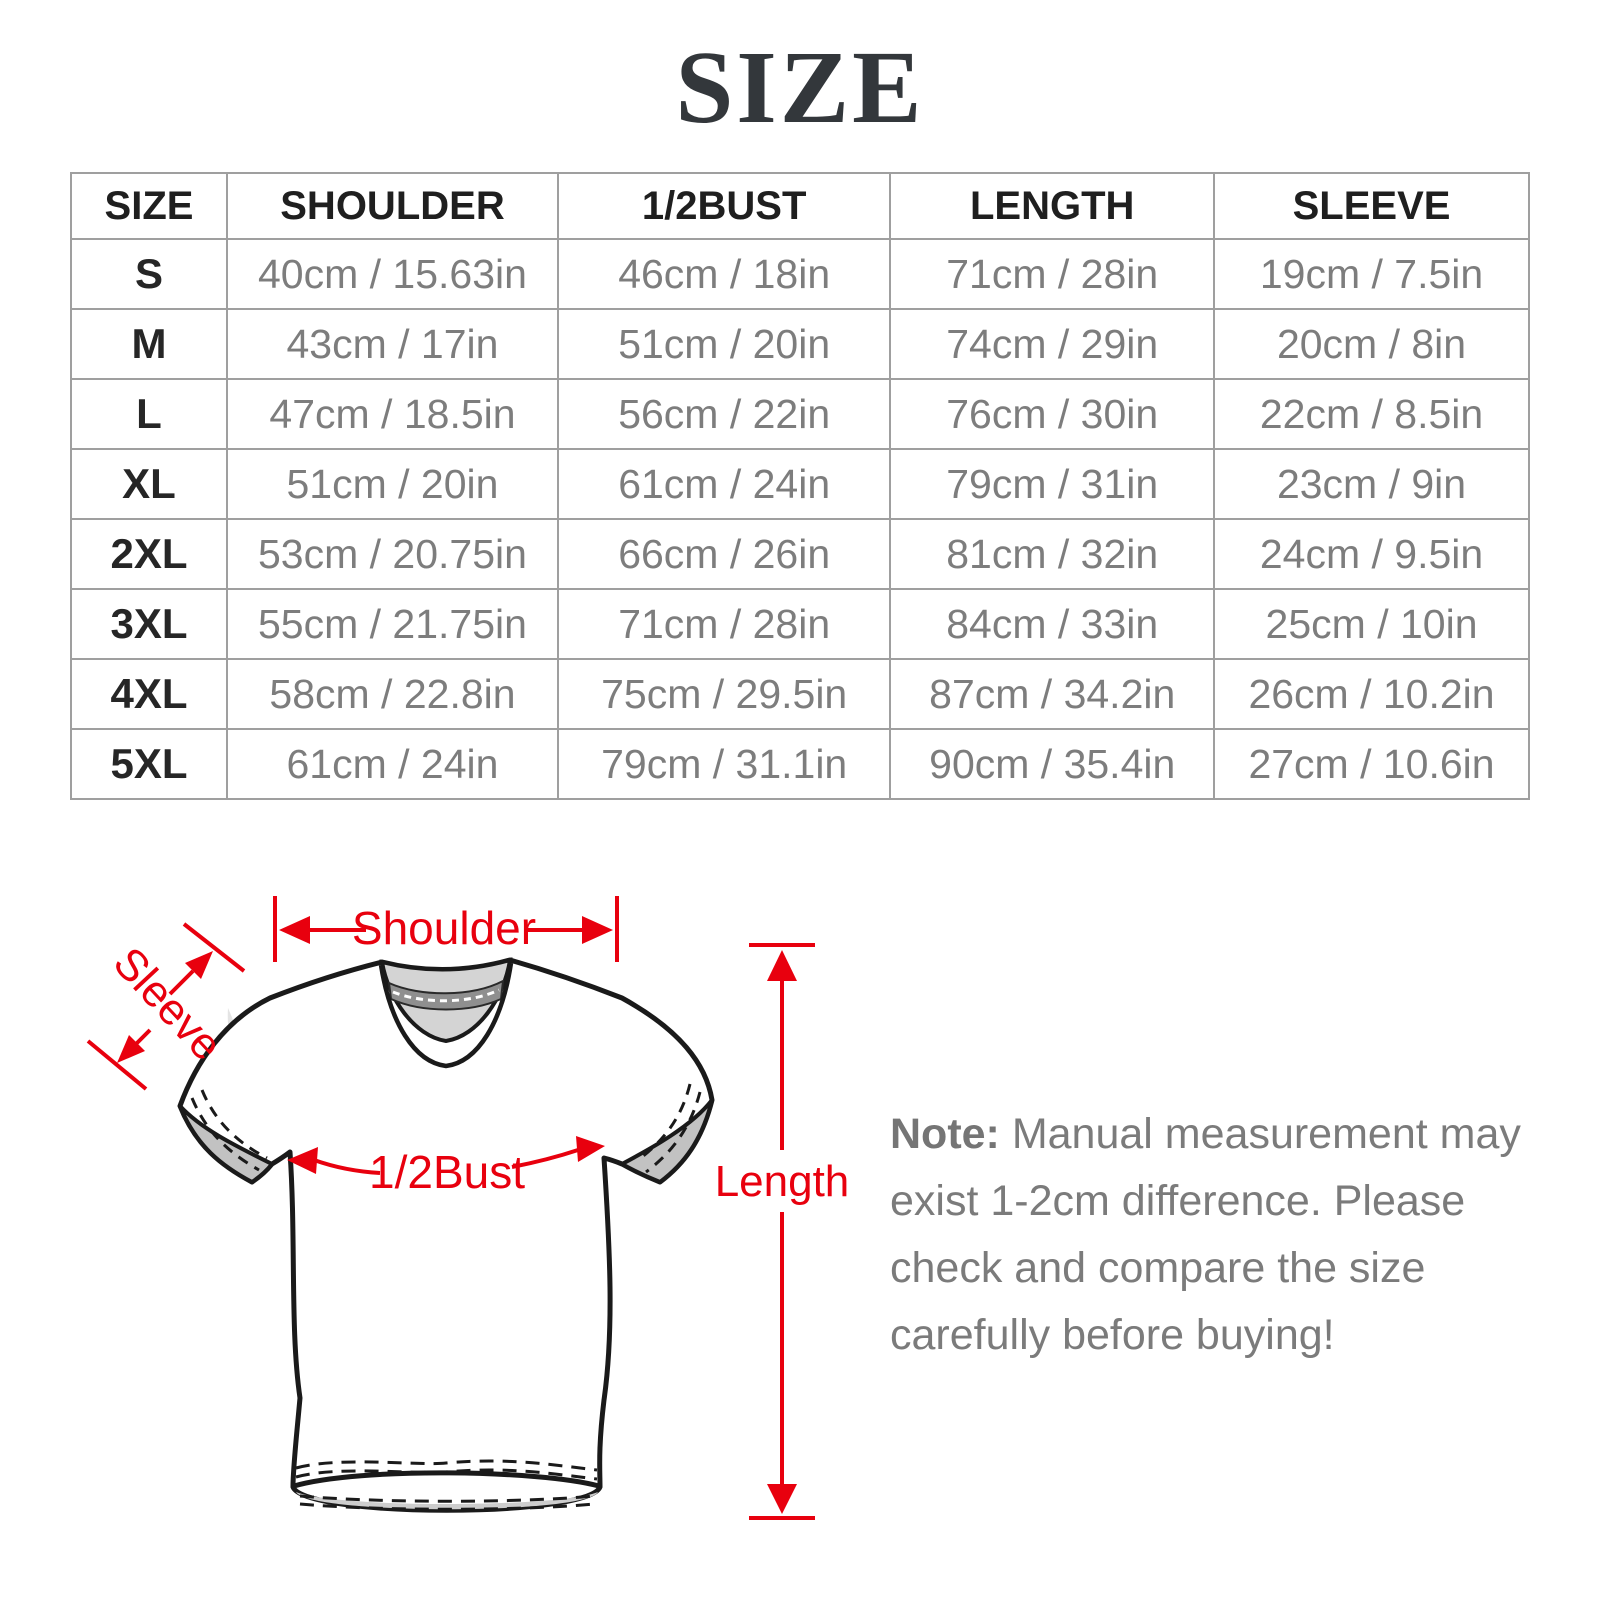 The width and height of the screenshot is (1600, 1600). Describe the element at coordinates (724, 344) in the screenshot. I see `cell-bust: 51cm / 20in` at that location.